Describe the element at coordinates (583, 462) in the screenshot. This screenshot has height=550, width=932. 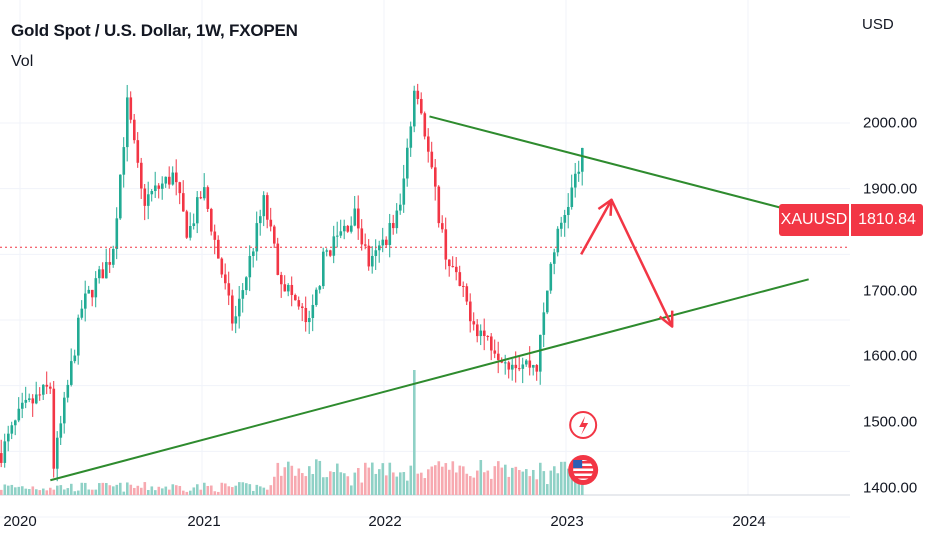
I see `flag-stripe` at that location.